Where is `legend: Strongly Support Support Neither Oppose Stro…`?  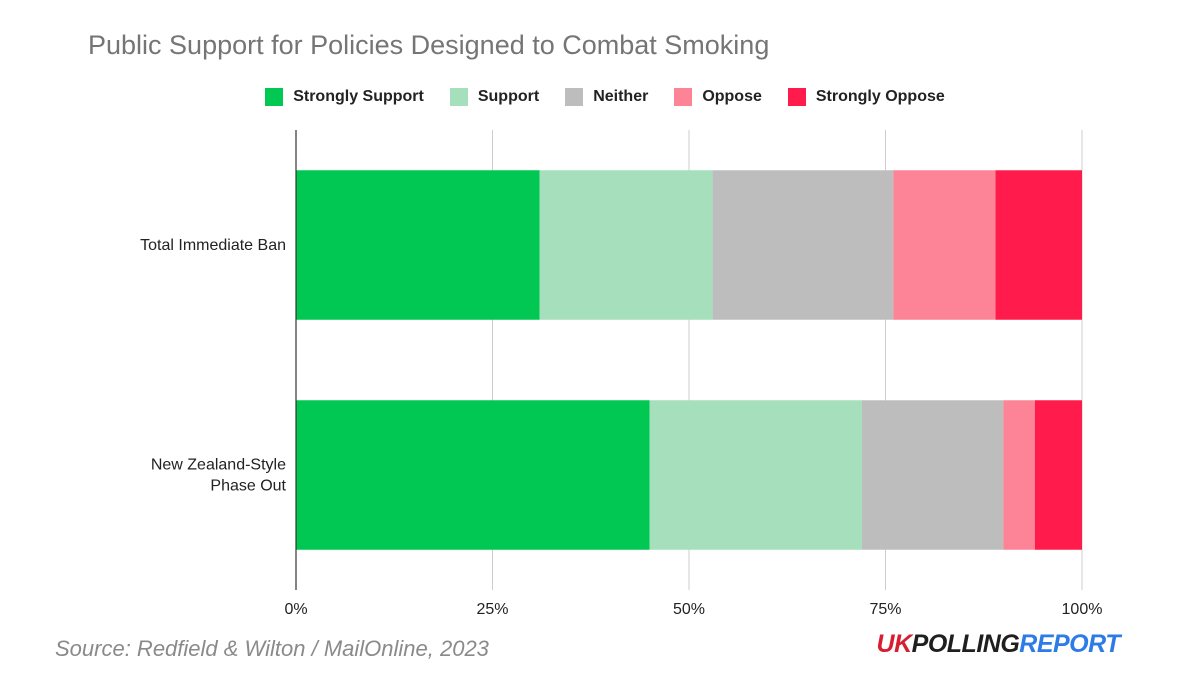
legend: Strongly Support Support Neither Oppose Stro… is located at coordinates (600, 97).